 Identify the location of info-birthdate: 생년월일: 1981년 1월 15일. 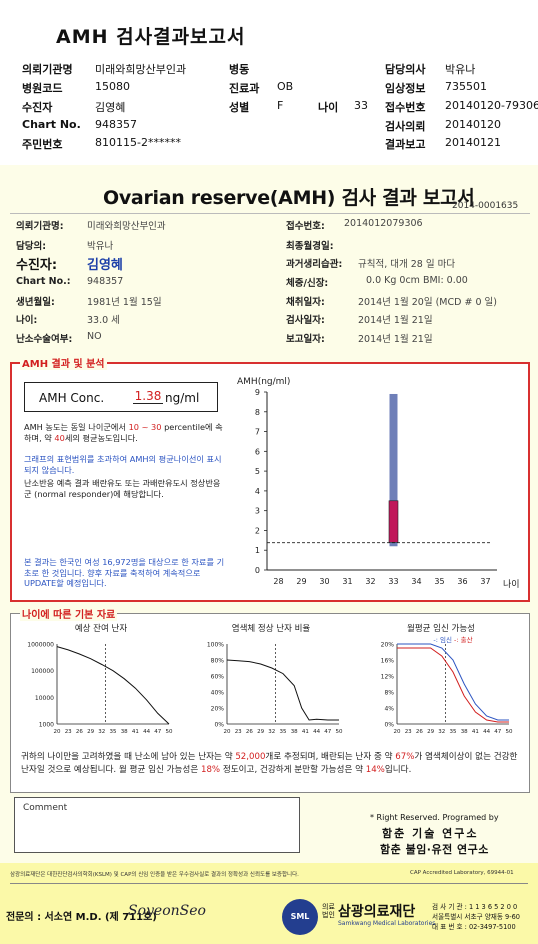
(89, 302).